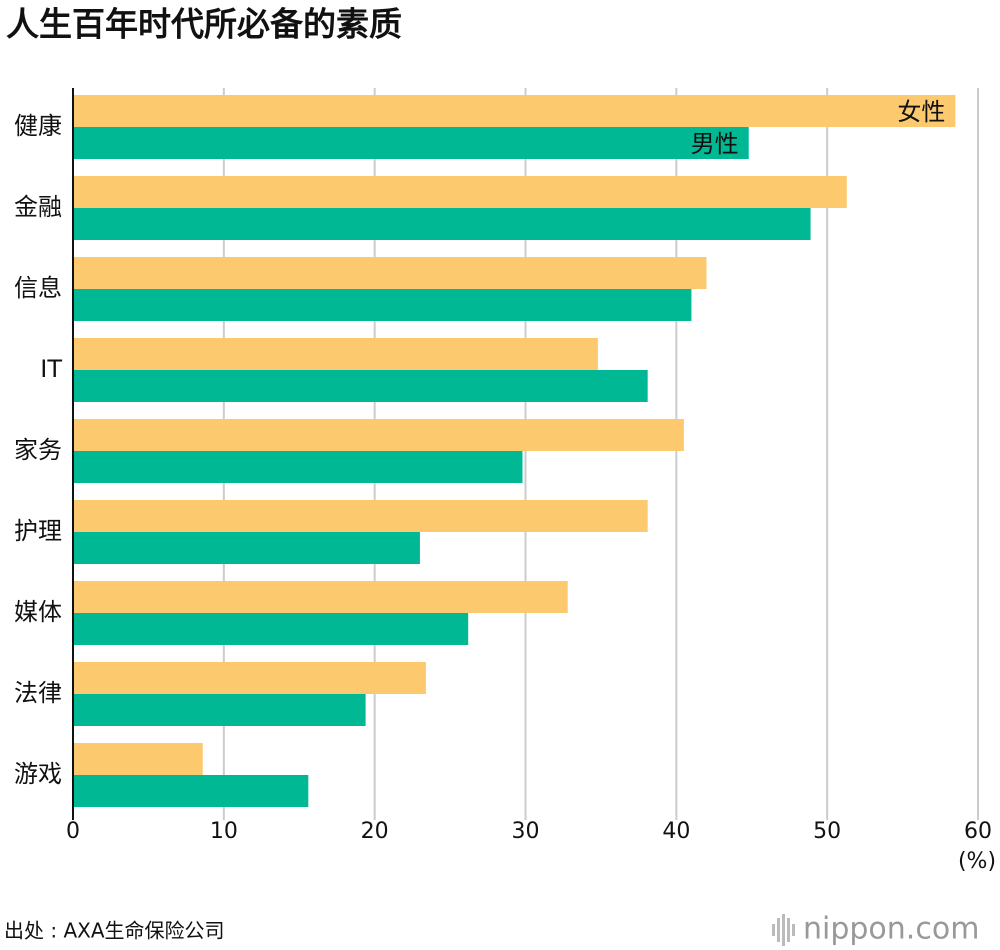  What do you see at coordinates (783, 930) in the screenshot?
I see `logo-icon` at bounding box center [783, 930].